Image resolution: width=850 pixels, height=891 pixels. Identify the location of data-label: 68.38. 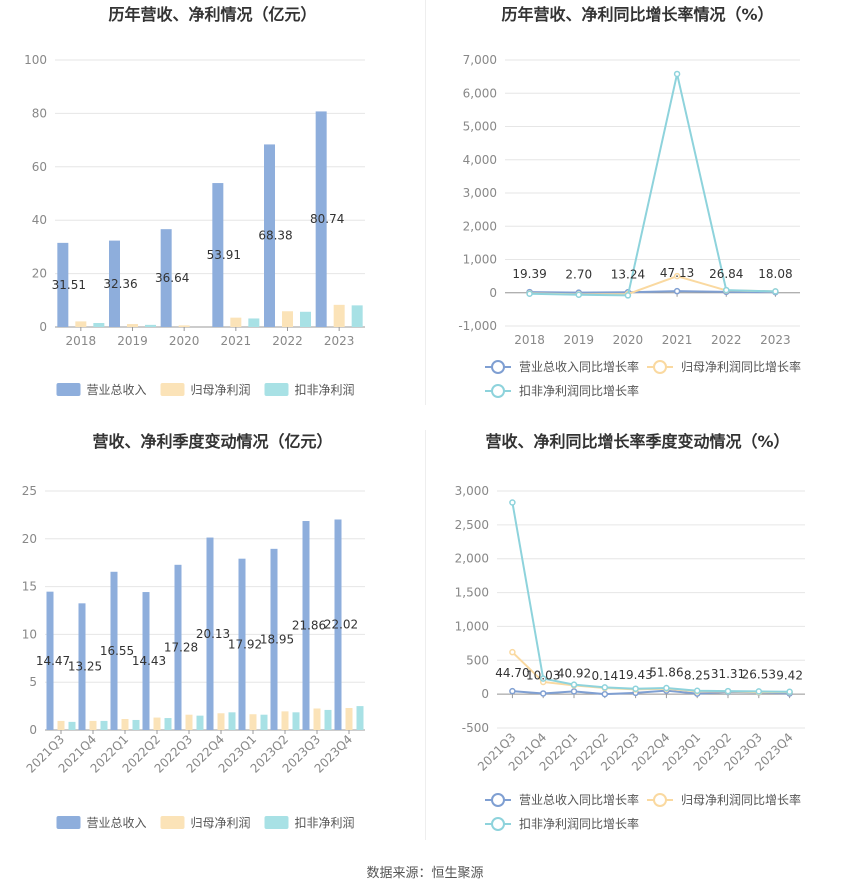
(275, 236).